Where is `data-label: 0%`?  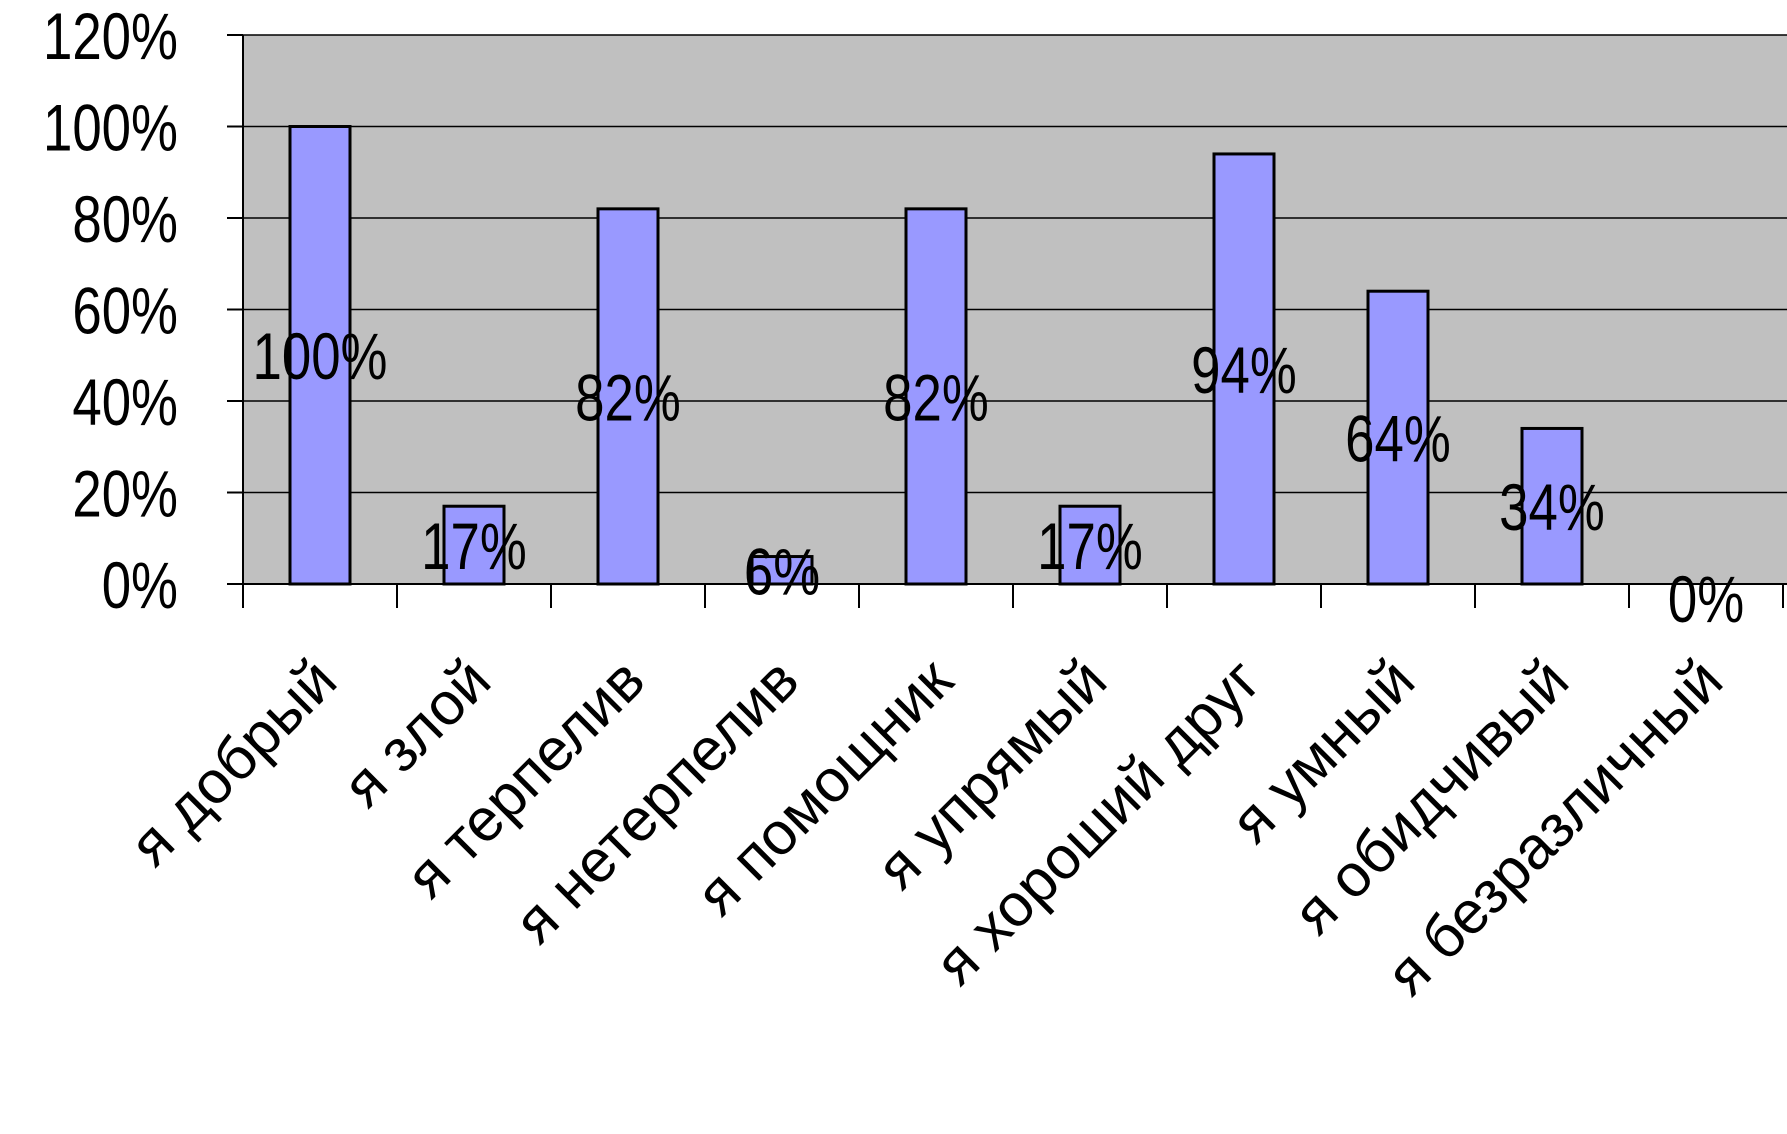 data-label: 0% is located at coordinates (1706, 599).